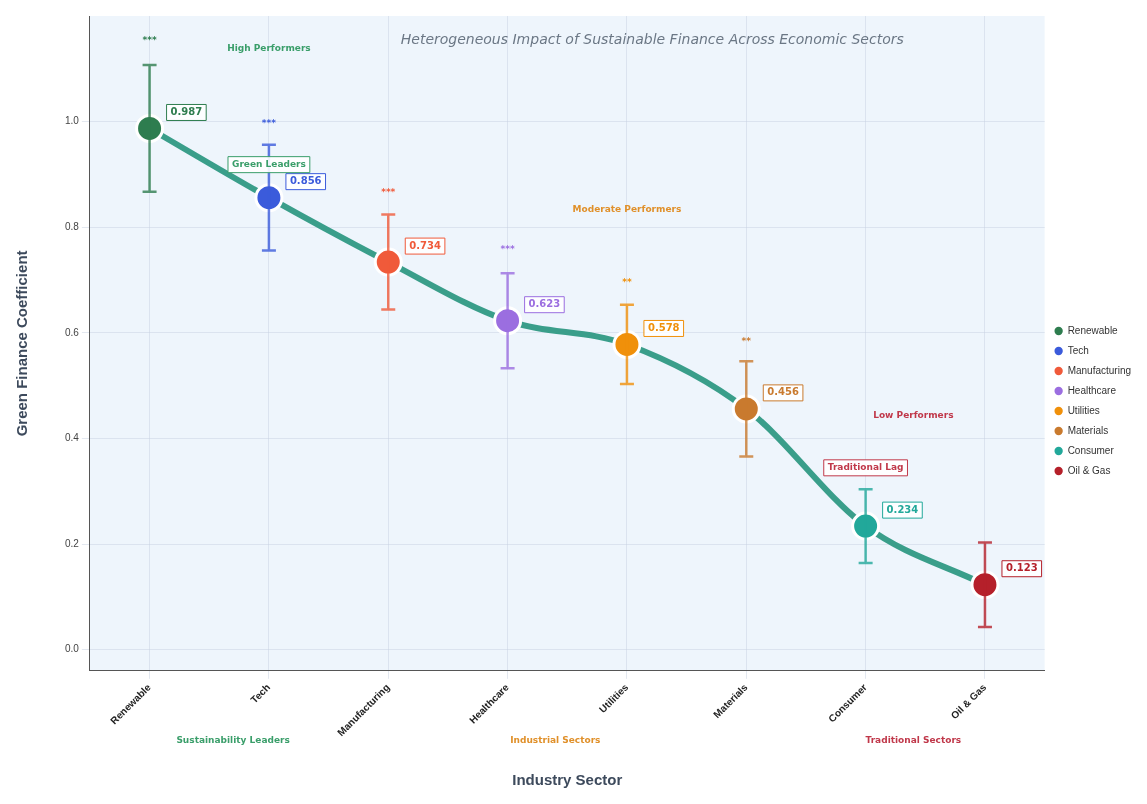 The height and width of the screenshot is (804, 1147). What do you see at coordinates (913, 414) in the screenshot?
I see `annotation: Low Performers` at bounding box center [913, 414].